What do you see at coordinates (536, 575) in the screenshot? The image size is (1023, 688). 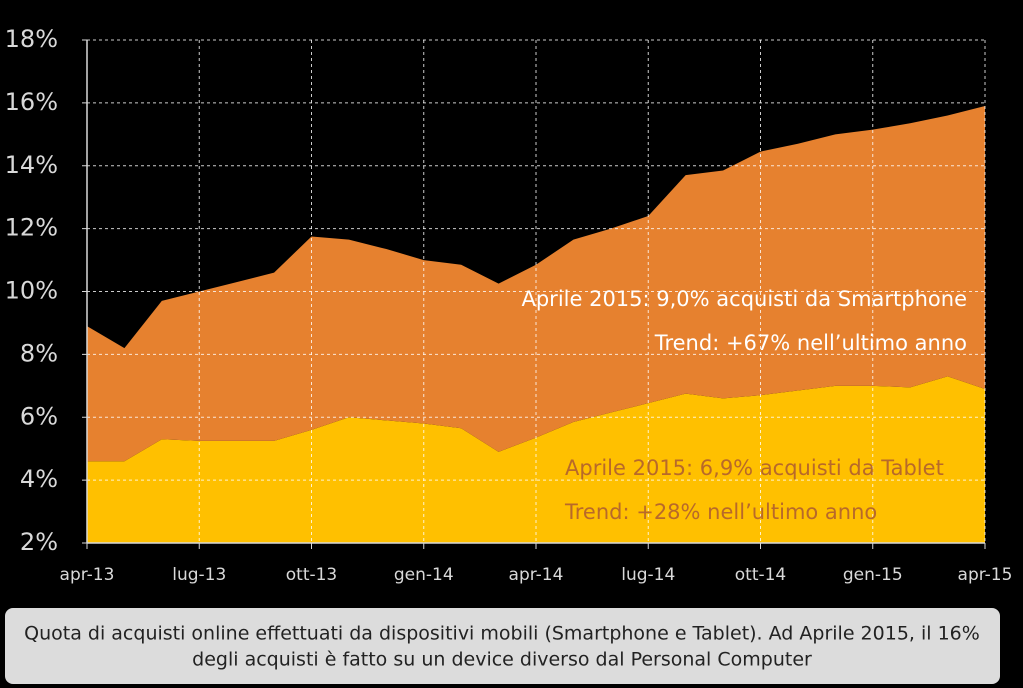 I see `x-tick-label: apr-14` at bounding box center [536, 575].